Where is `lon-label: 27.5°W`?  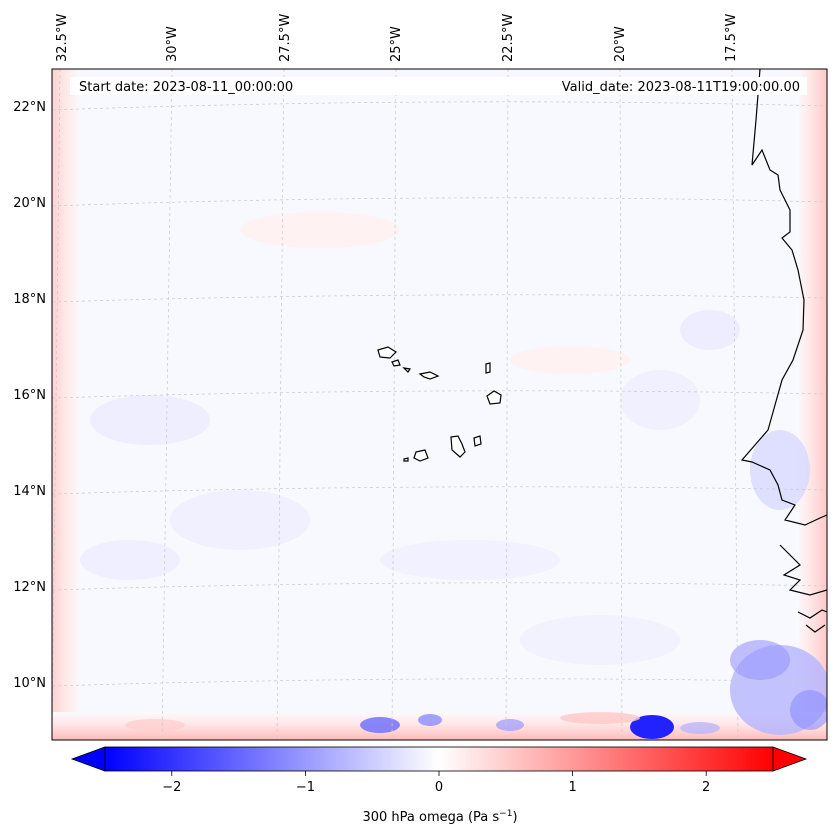
lon-label: 27.5°W is located at coordinates (285, 38).